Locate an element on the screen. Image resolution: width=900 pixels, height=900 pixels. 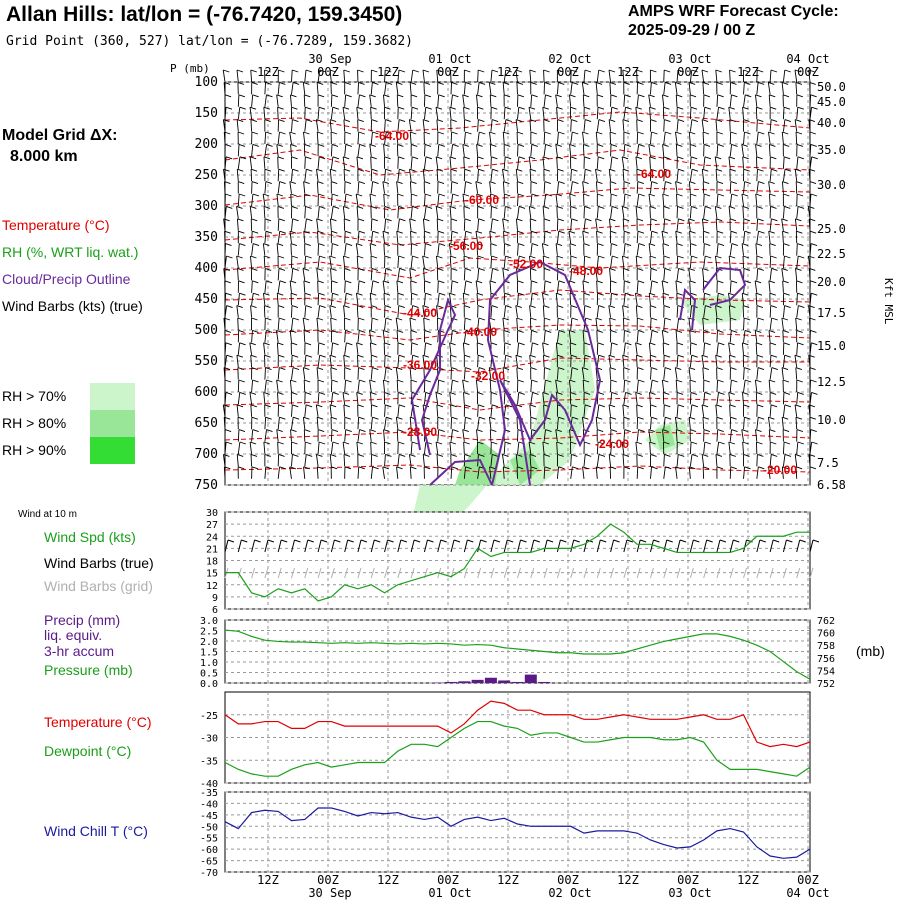
wind10m-barb-staff is located at coordinates (784, 546).